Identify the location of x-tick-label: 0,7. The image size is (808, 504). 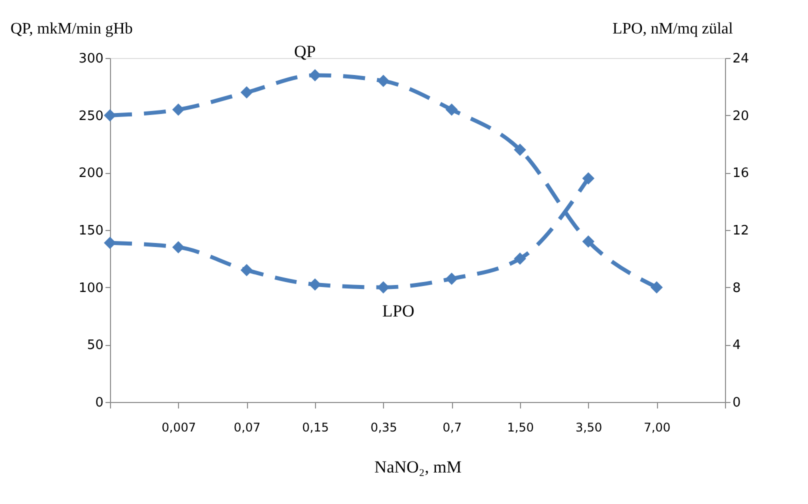
(452, 427).